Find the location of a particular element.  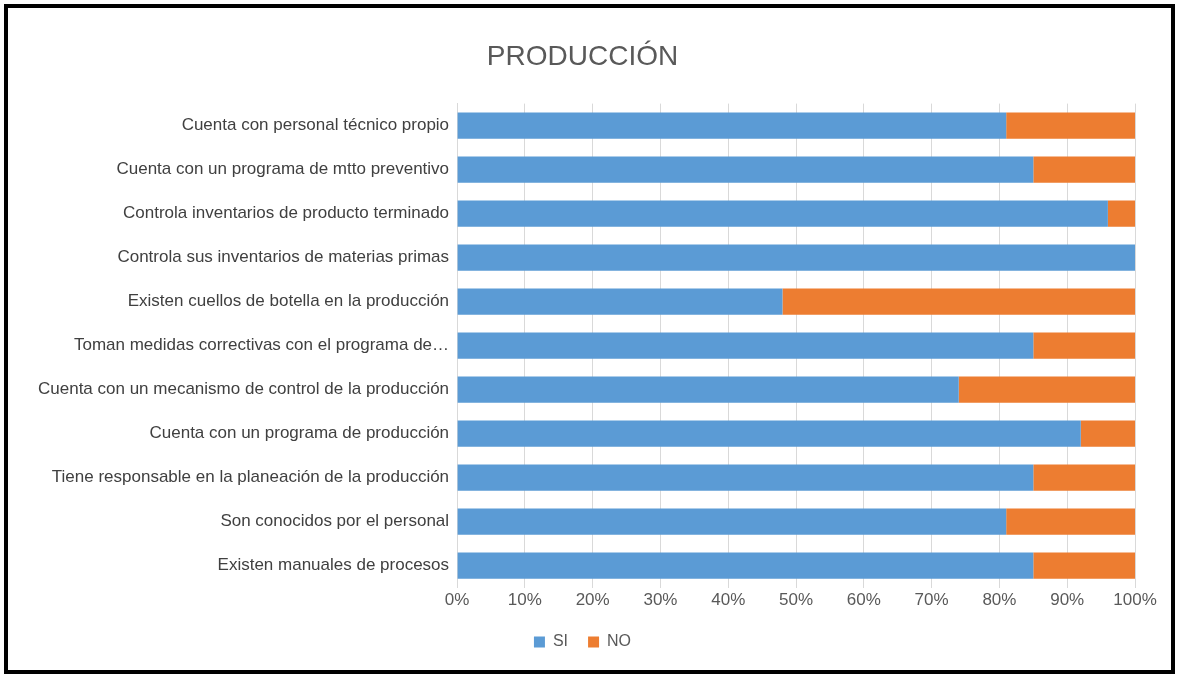

y-tick-label: Son conocidos por el personal is located at coordinates (335, 521).